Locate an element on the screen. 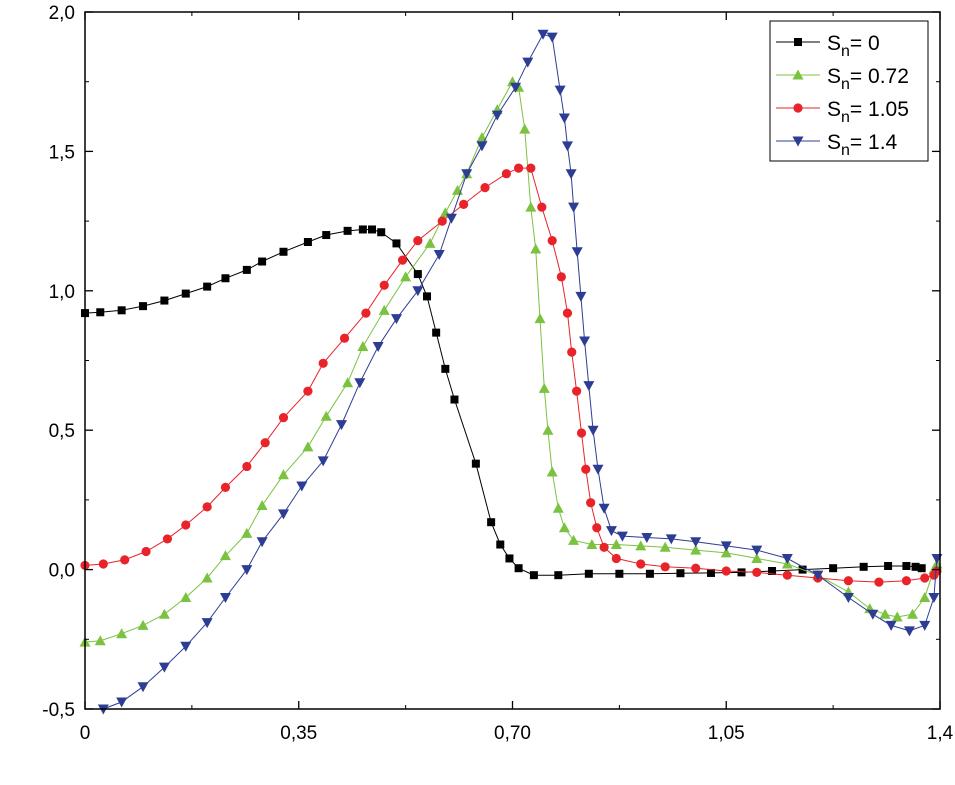 The height and width of the screenshot is (785, 955). legend-label-value: = 0 is located at coordinates (865, 43).